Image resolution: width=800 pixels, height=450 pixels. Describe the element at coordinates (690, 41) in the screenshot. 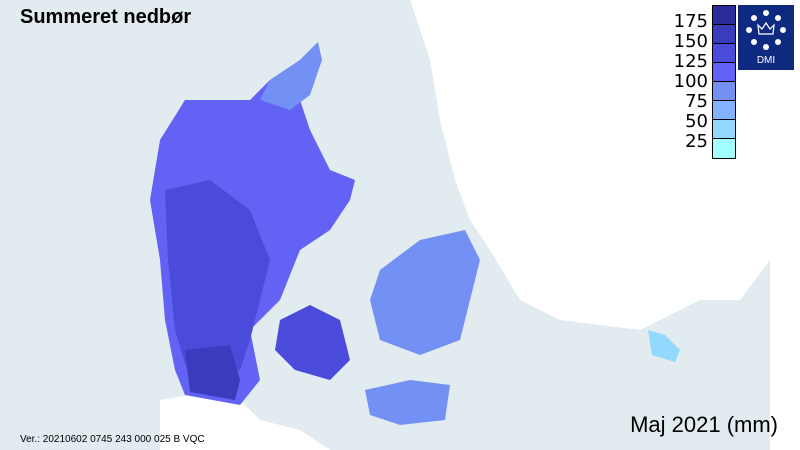

I see `legend-label: 150` at that location.